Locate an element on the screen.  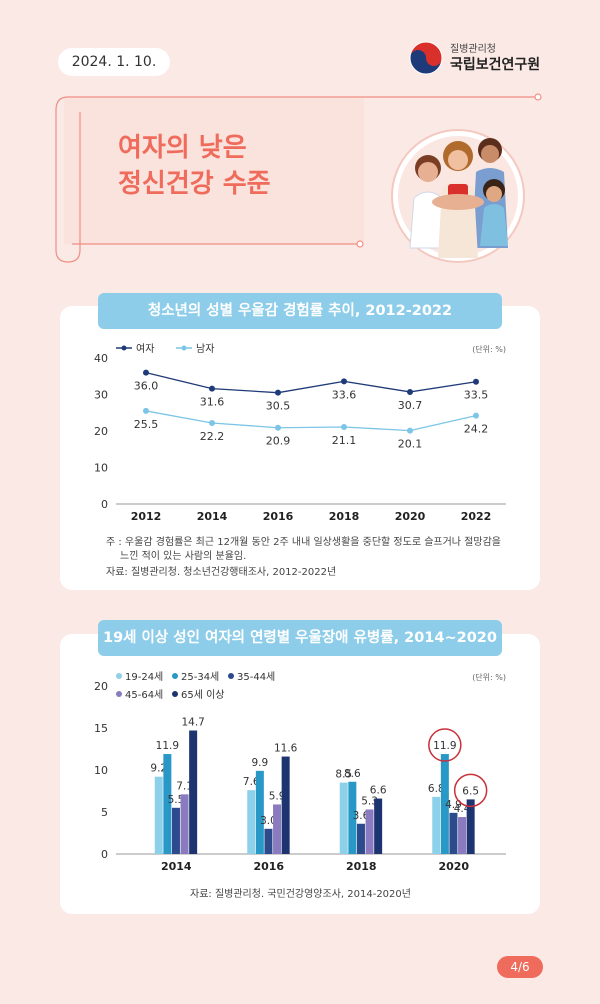
legend-label: 25-34세 is located at coordinates (200, 677).